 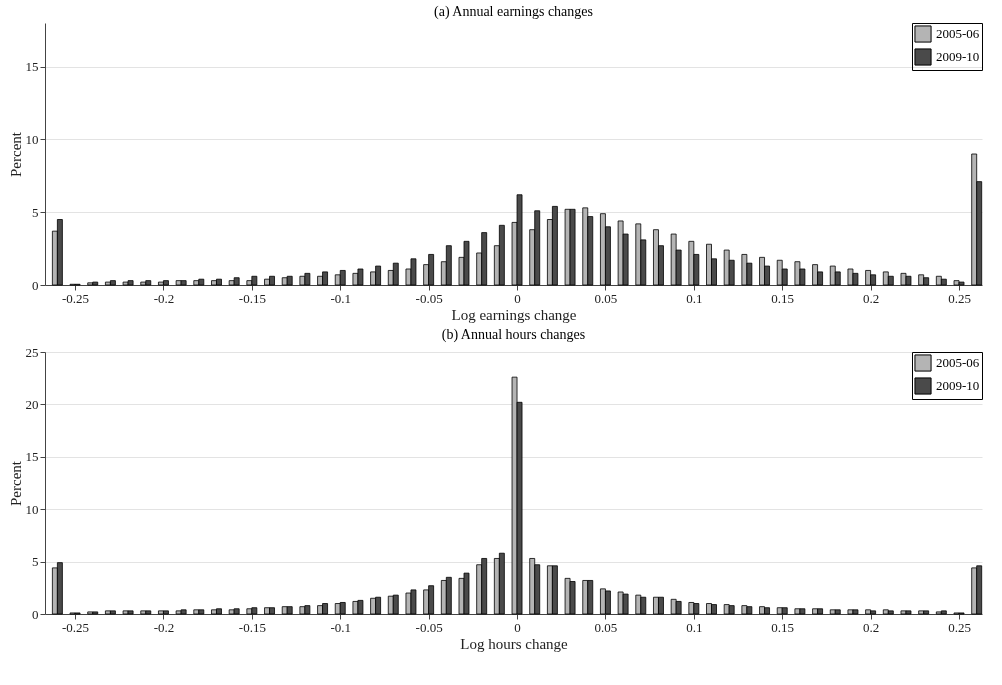 I want to click on x-axis-title: Log hours change, so click(x=514, y=643).